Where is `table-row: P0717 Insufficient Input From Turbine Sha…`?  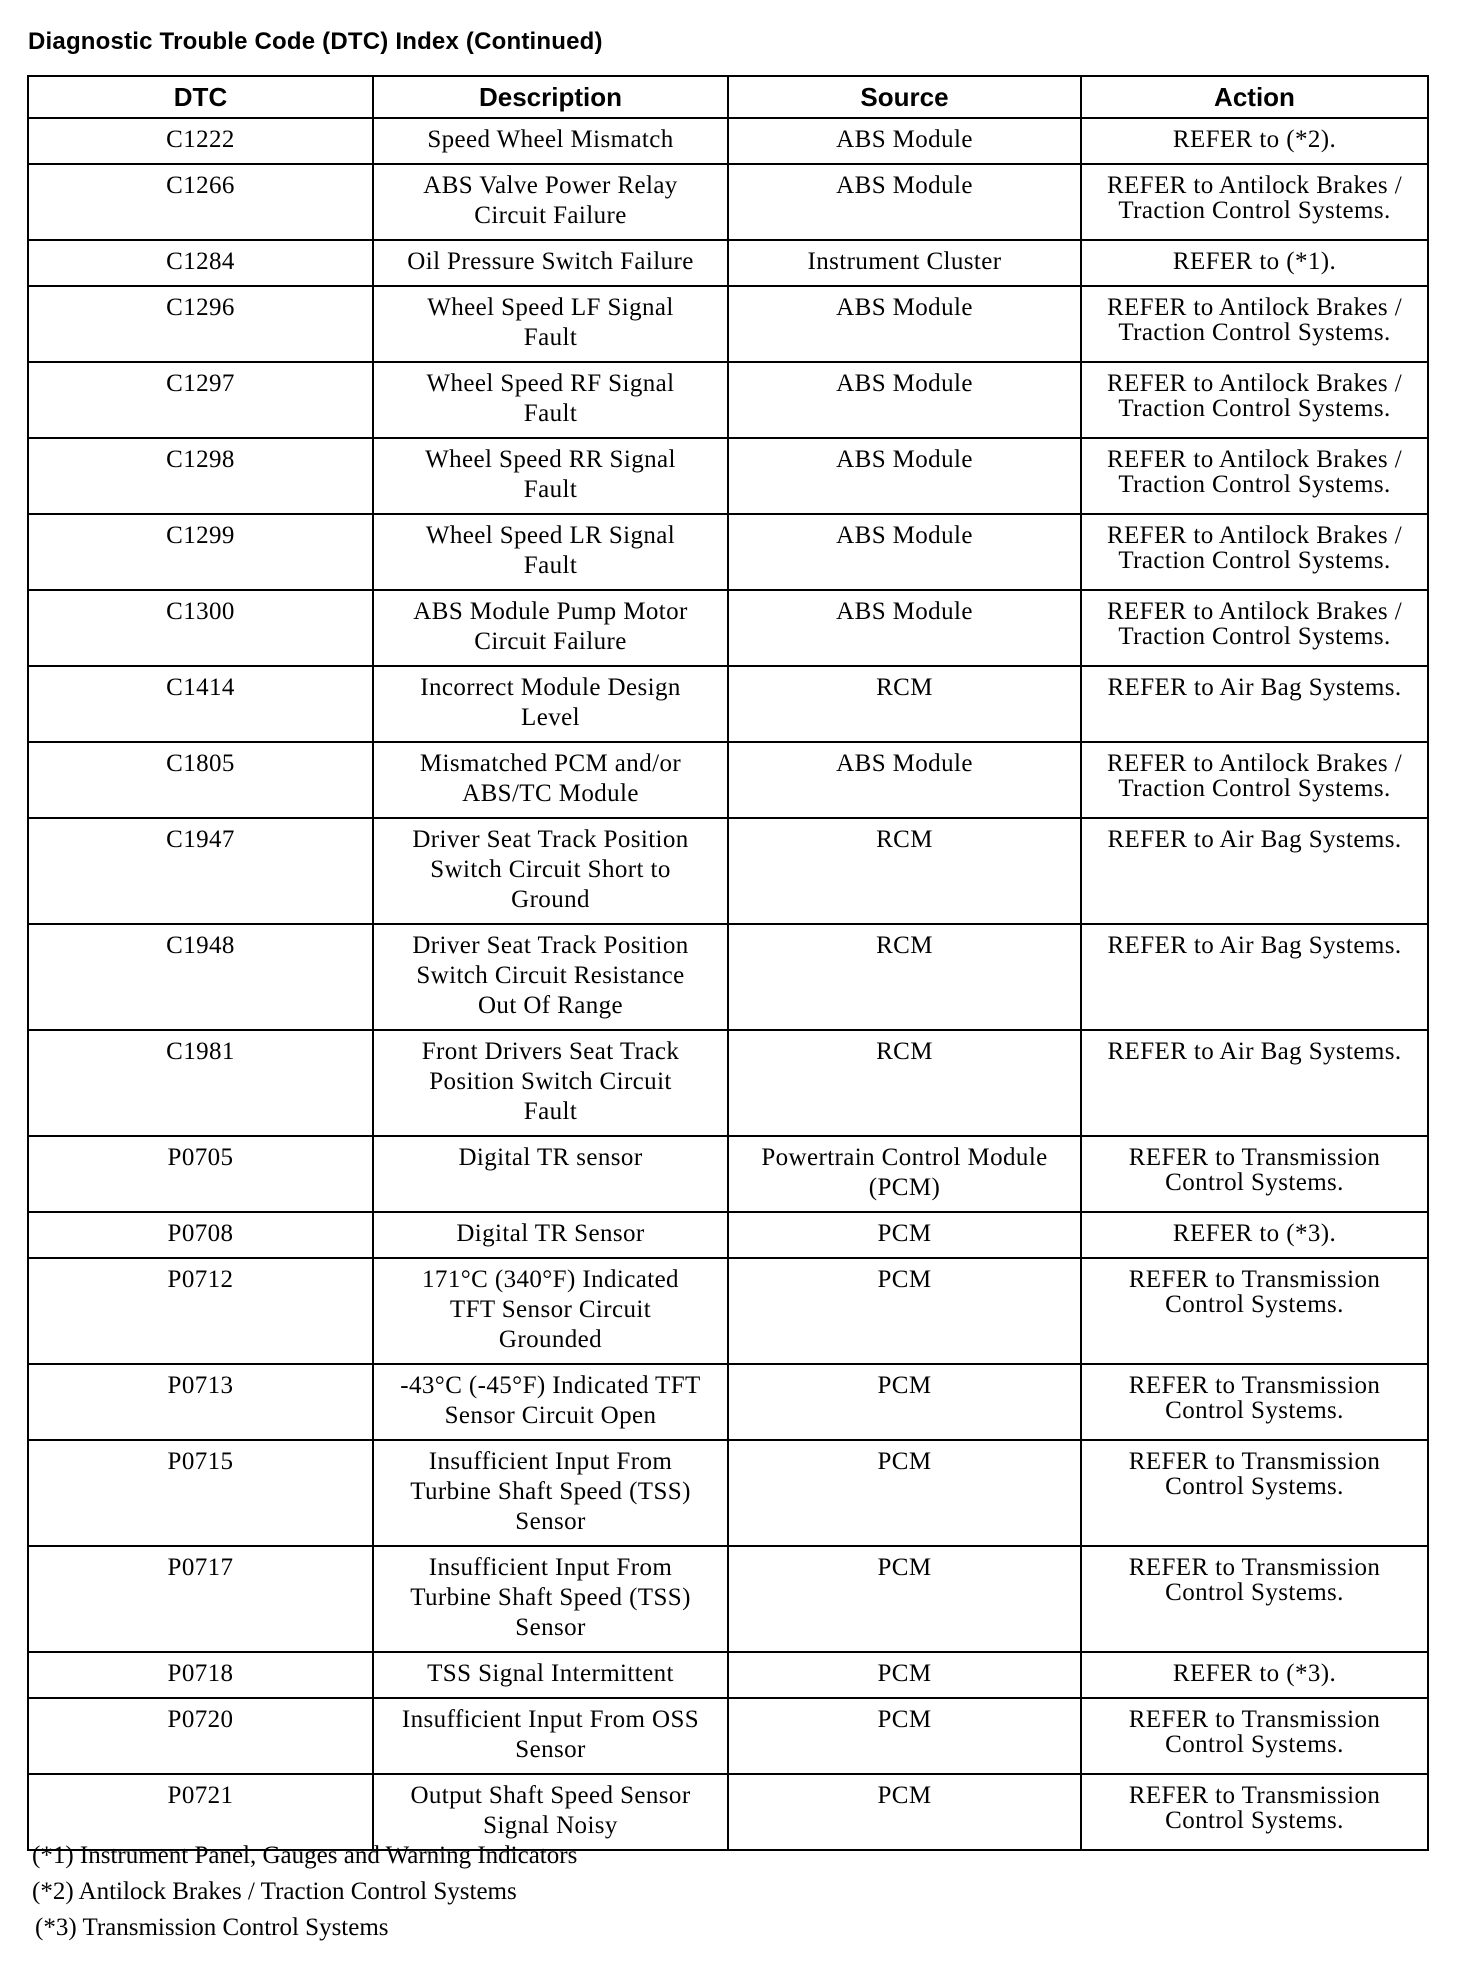 table-row: P0717 Insufficient Input From Turbine Sha… is located at coordinates (728, 1599).